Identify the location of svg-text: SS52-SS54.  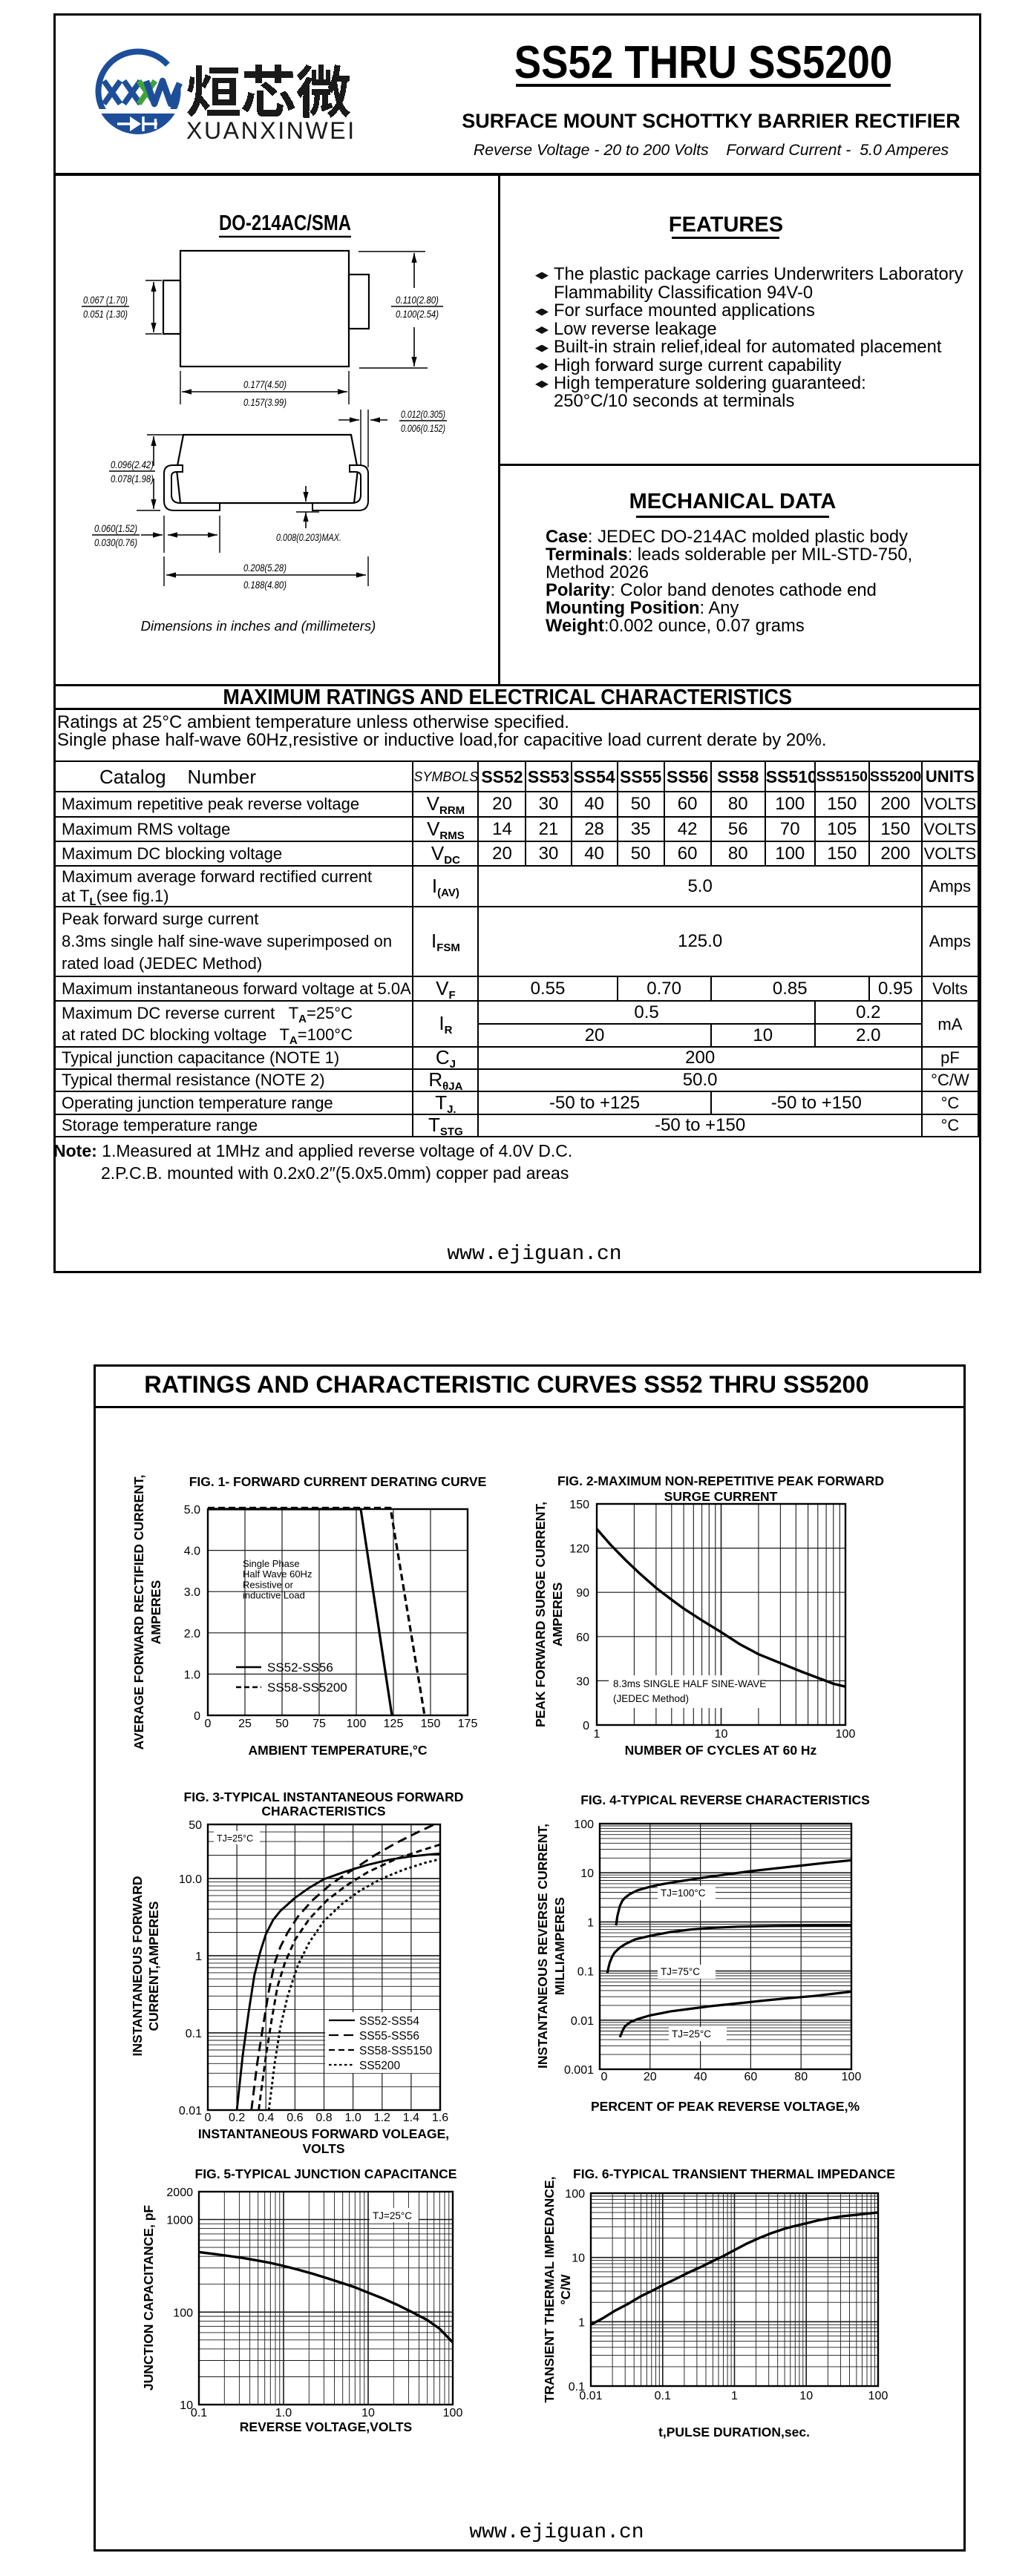
(389, 2021).